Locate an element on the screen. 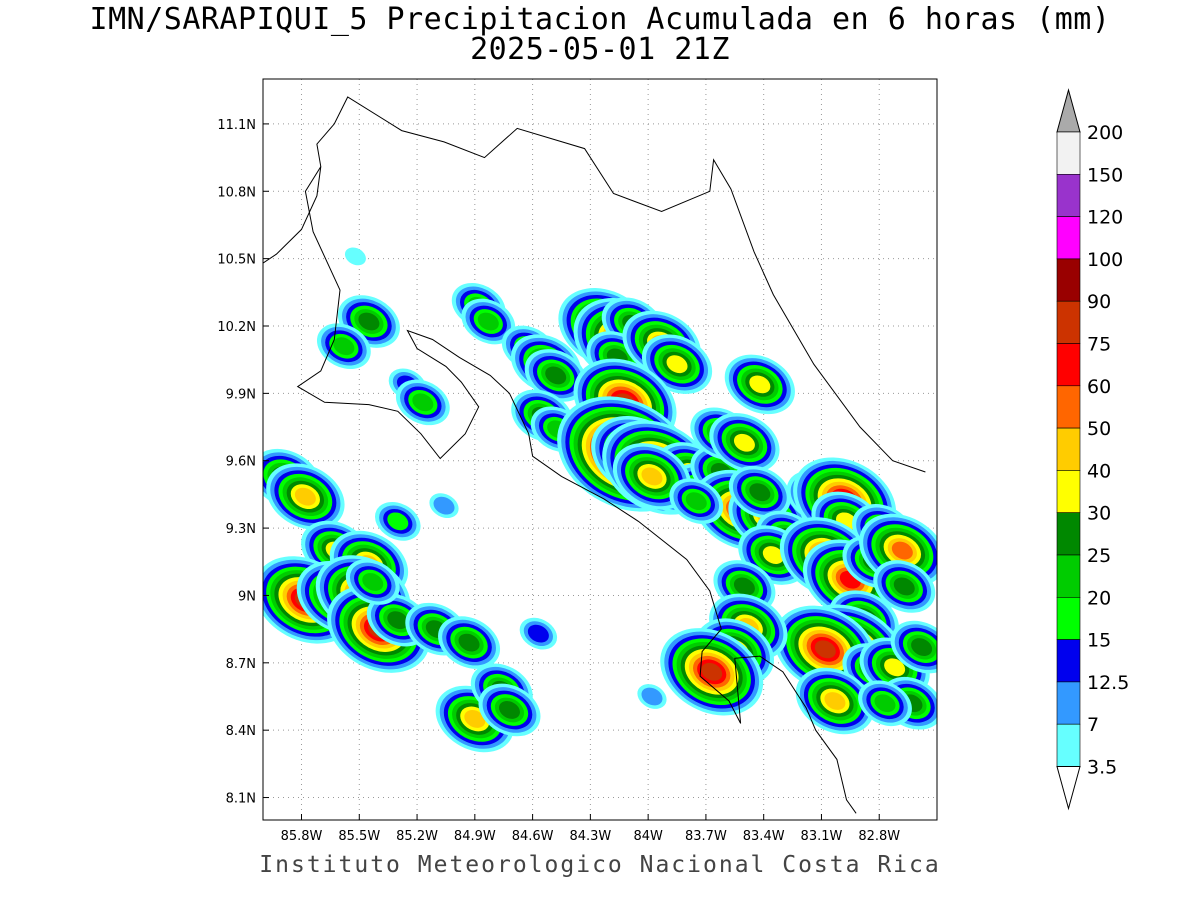 The width and height of the screenshot is (1200, 900). colorbar-legend: 3.5 7 12.5 15 20 25 30 40 50 60 75 90 100 120 150 200 is located at coordinates (1092, 449).